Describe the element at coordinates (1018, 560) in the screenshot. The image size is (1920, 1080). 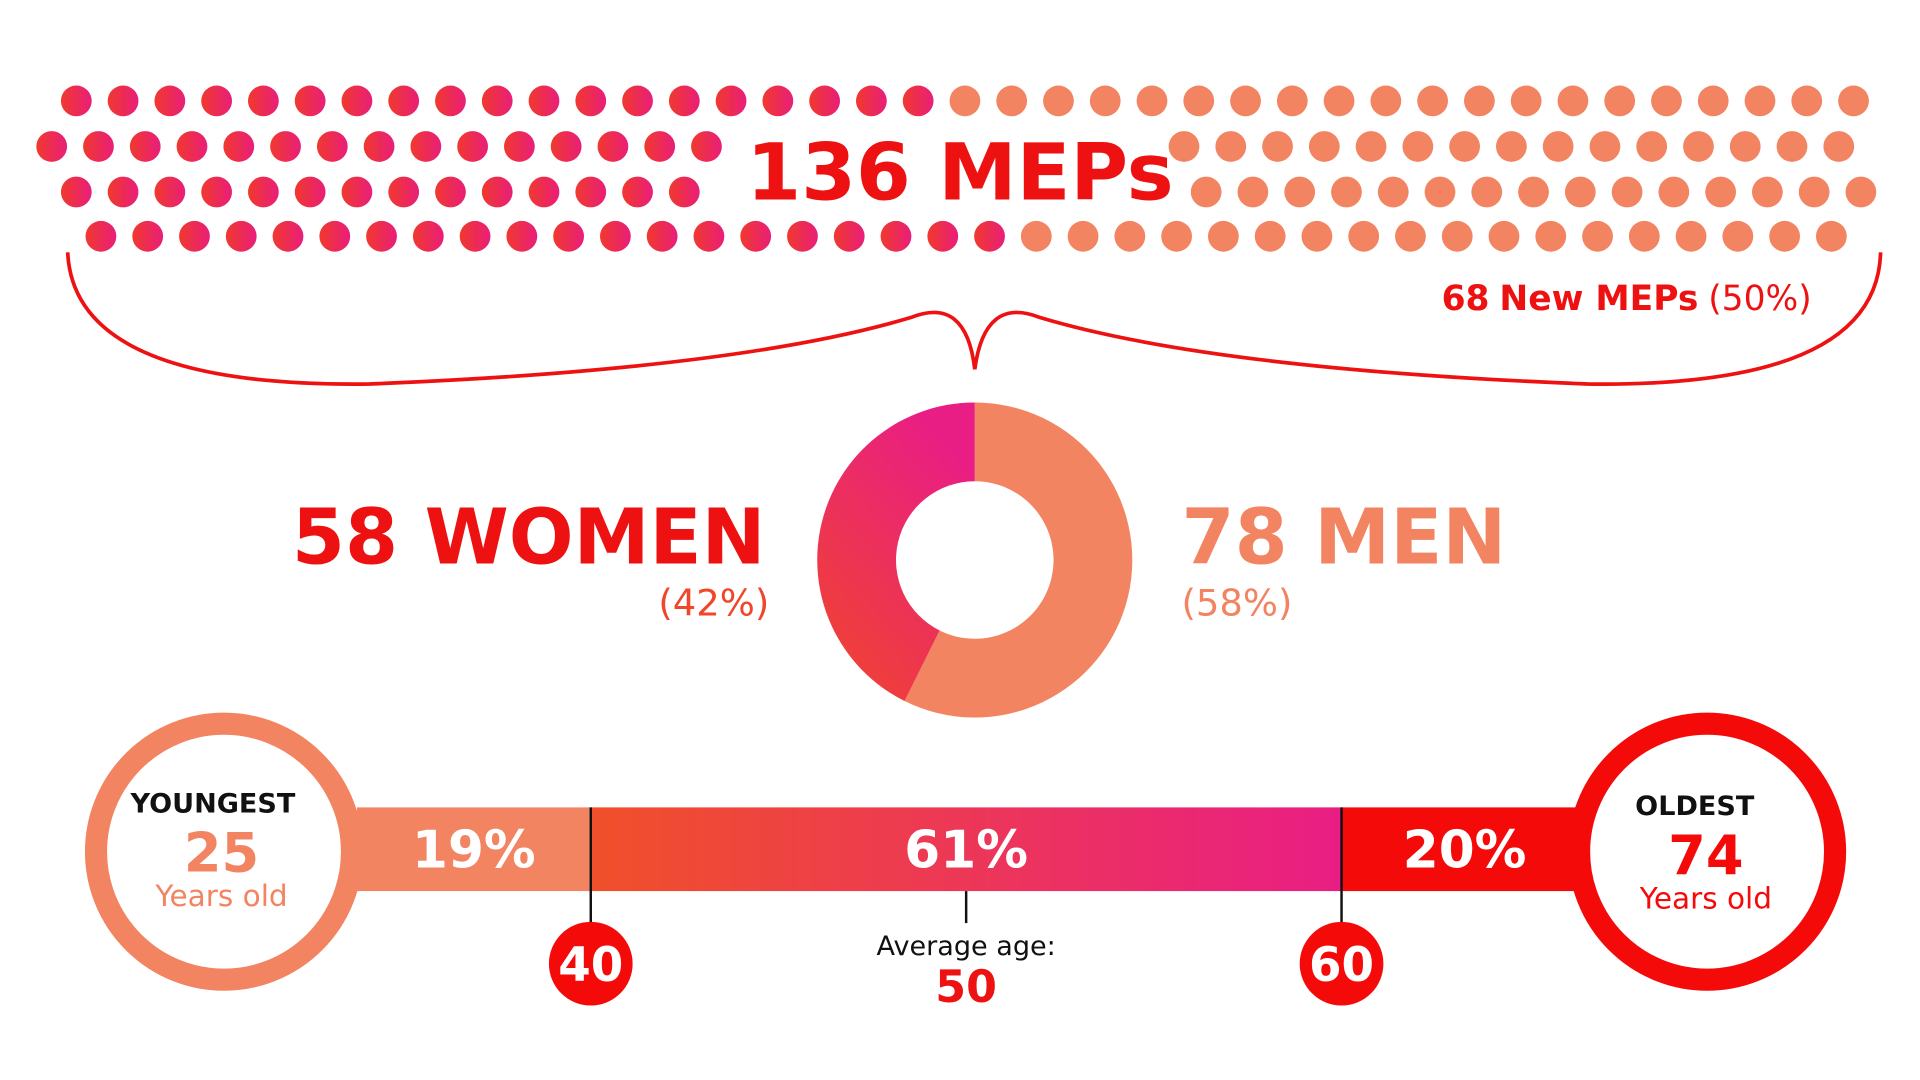
I see `men-segment` at that location.